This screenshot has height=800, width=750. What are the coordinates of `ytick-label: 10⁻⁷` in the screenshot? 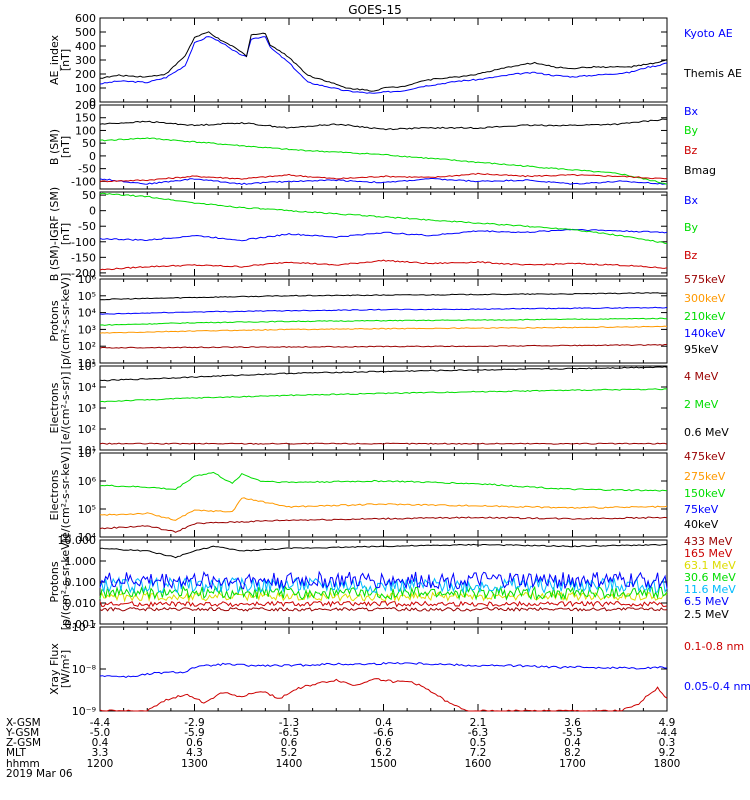 It's located at (84, 627).